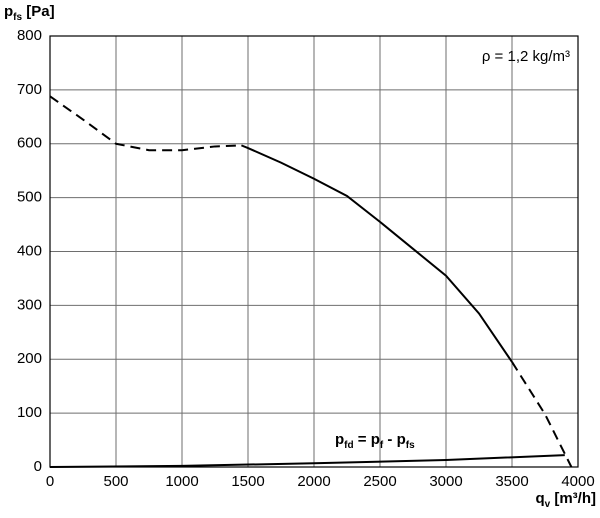 Image resolution: width=600 pixels, height=518 pixels. What do you see at coordinates (181, 481) in the screenshot?
I see `x-tick-label: 1000` at bounding box center [181, 481].